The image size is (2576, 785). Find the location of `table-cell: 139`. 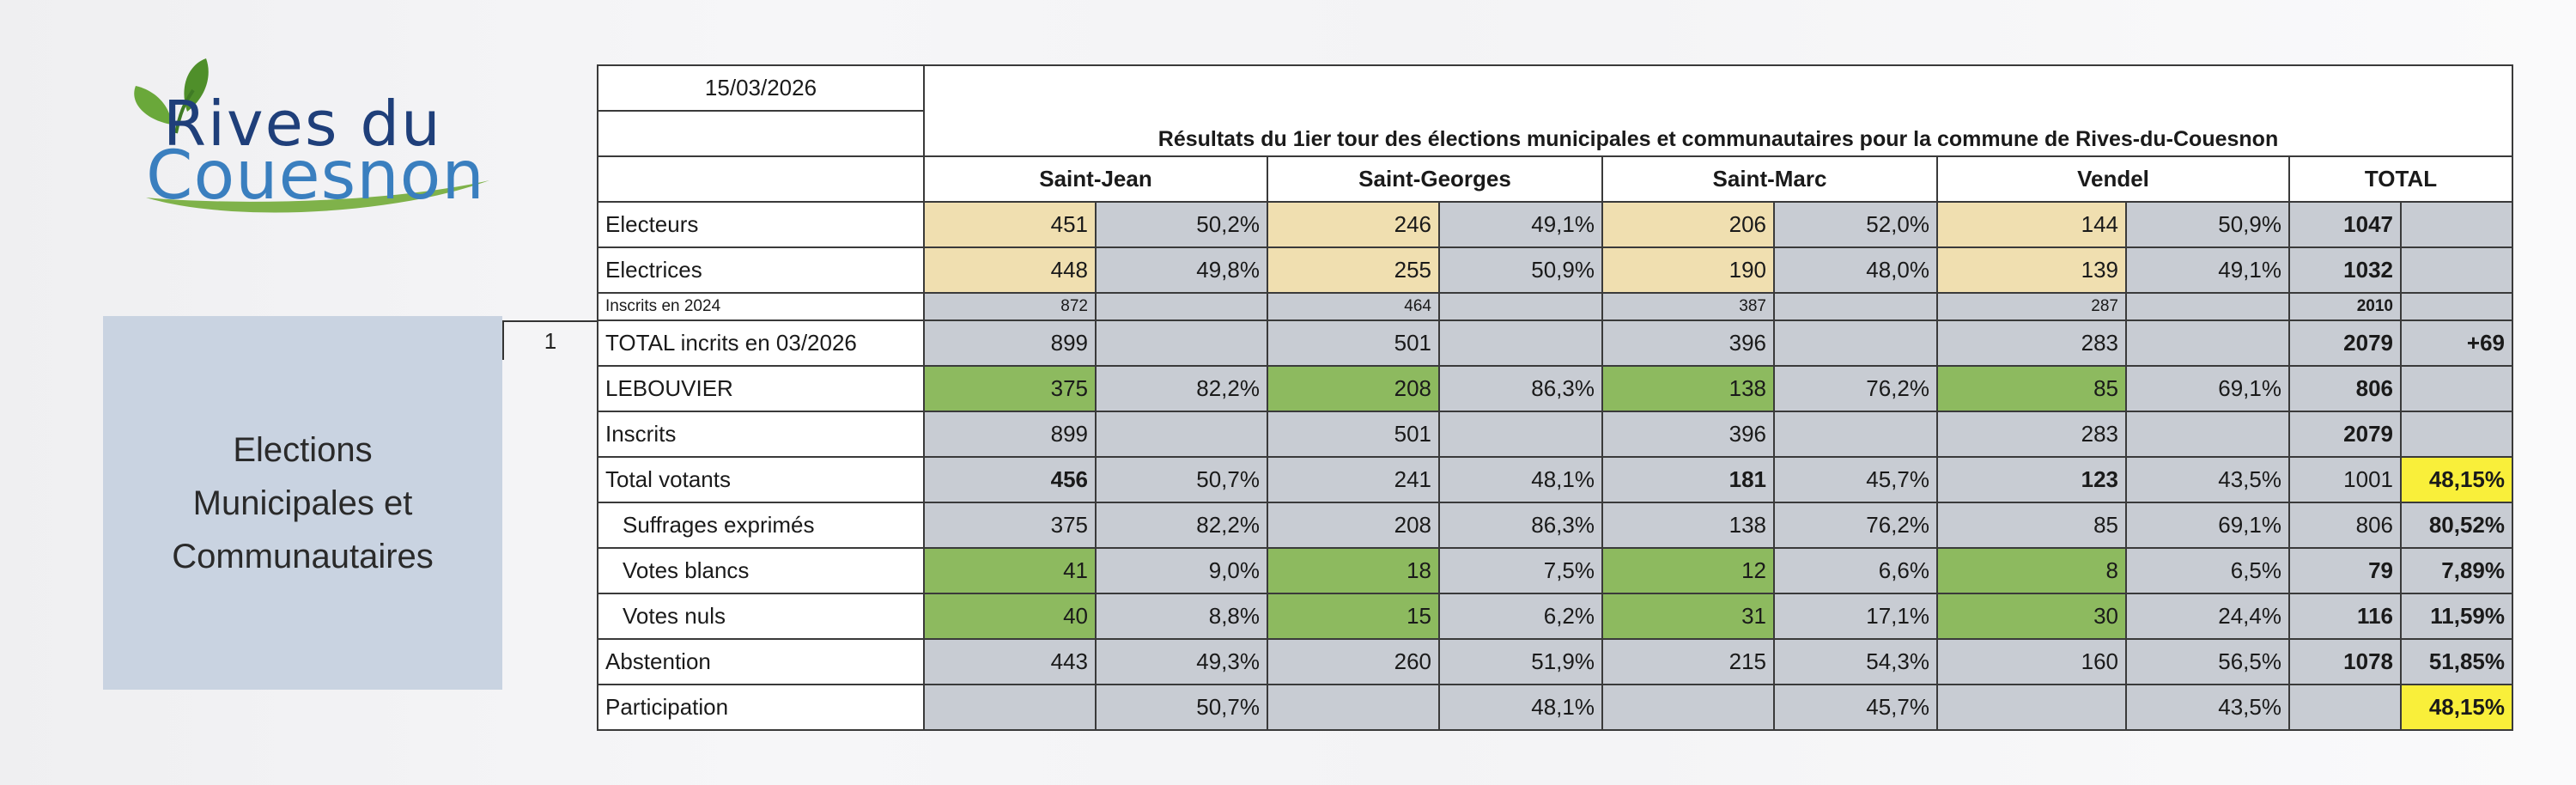

table-cell: 139 is located at coordinates (2032, 270).